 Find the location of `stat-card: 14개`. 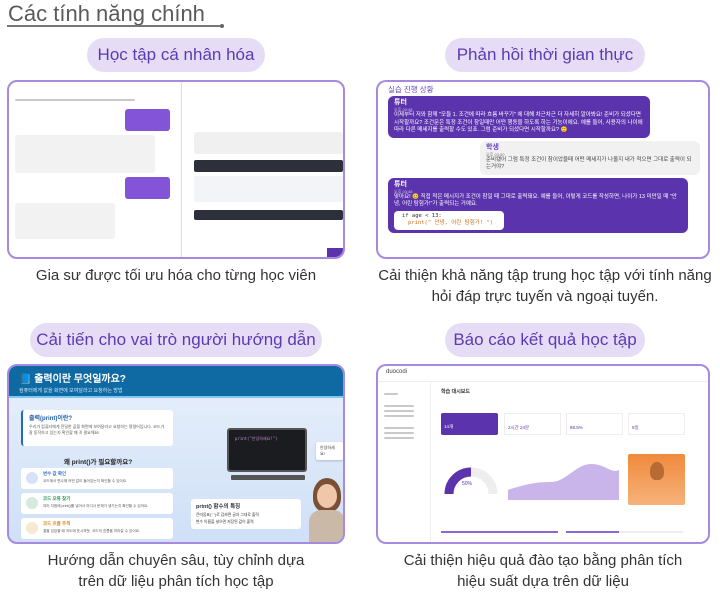

stat-card: 14개 is located at coordinates (469, 424).